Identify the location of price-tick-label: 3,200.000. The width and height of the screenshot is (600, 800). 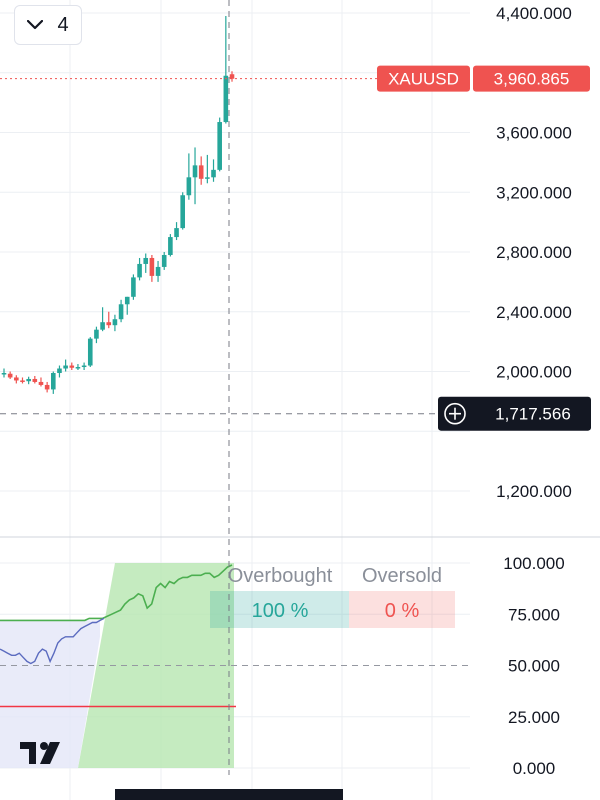
(534, 192).